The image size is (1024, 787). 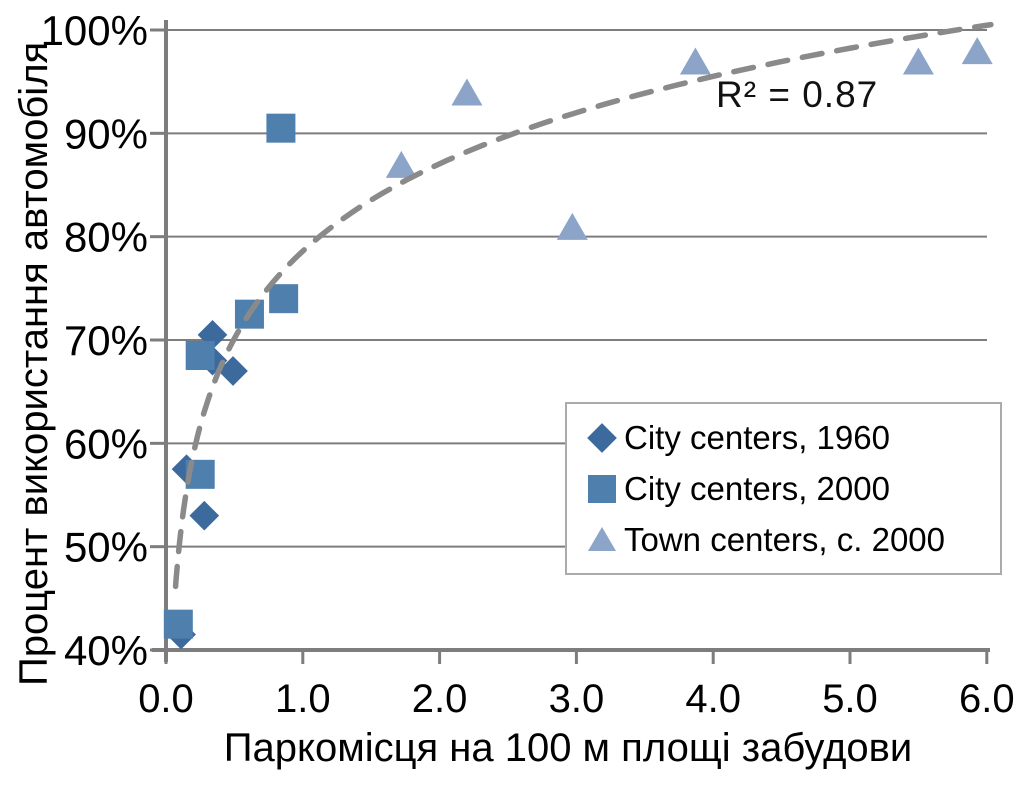 I want to click on x-tick-label: 5.0, so click(x=850, y=699).